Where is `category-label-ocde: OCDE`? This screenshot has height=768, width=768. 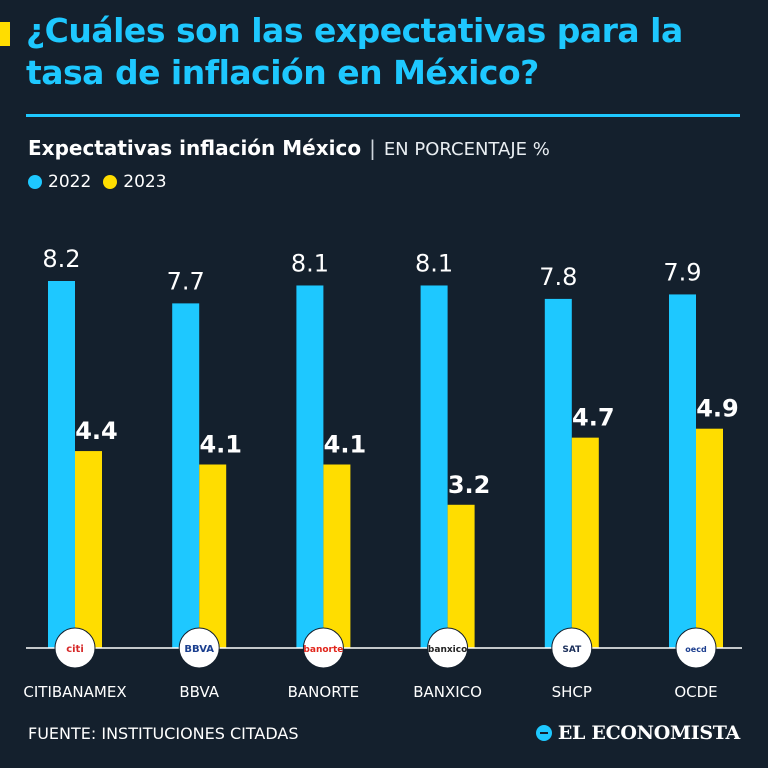 category-label-ocde: OCDE is located at coordinates (695, 692).